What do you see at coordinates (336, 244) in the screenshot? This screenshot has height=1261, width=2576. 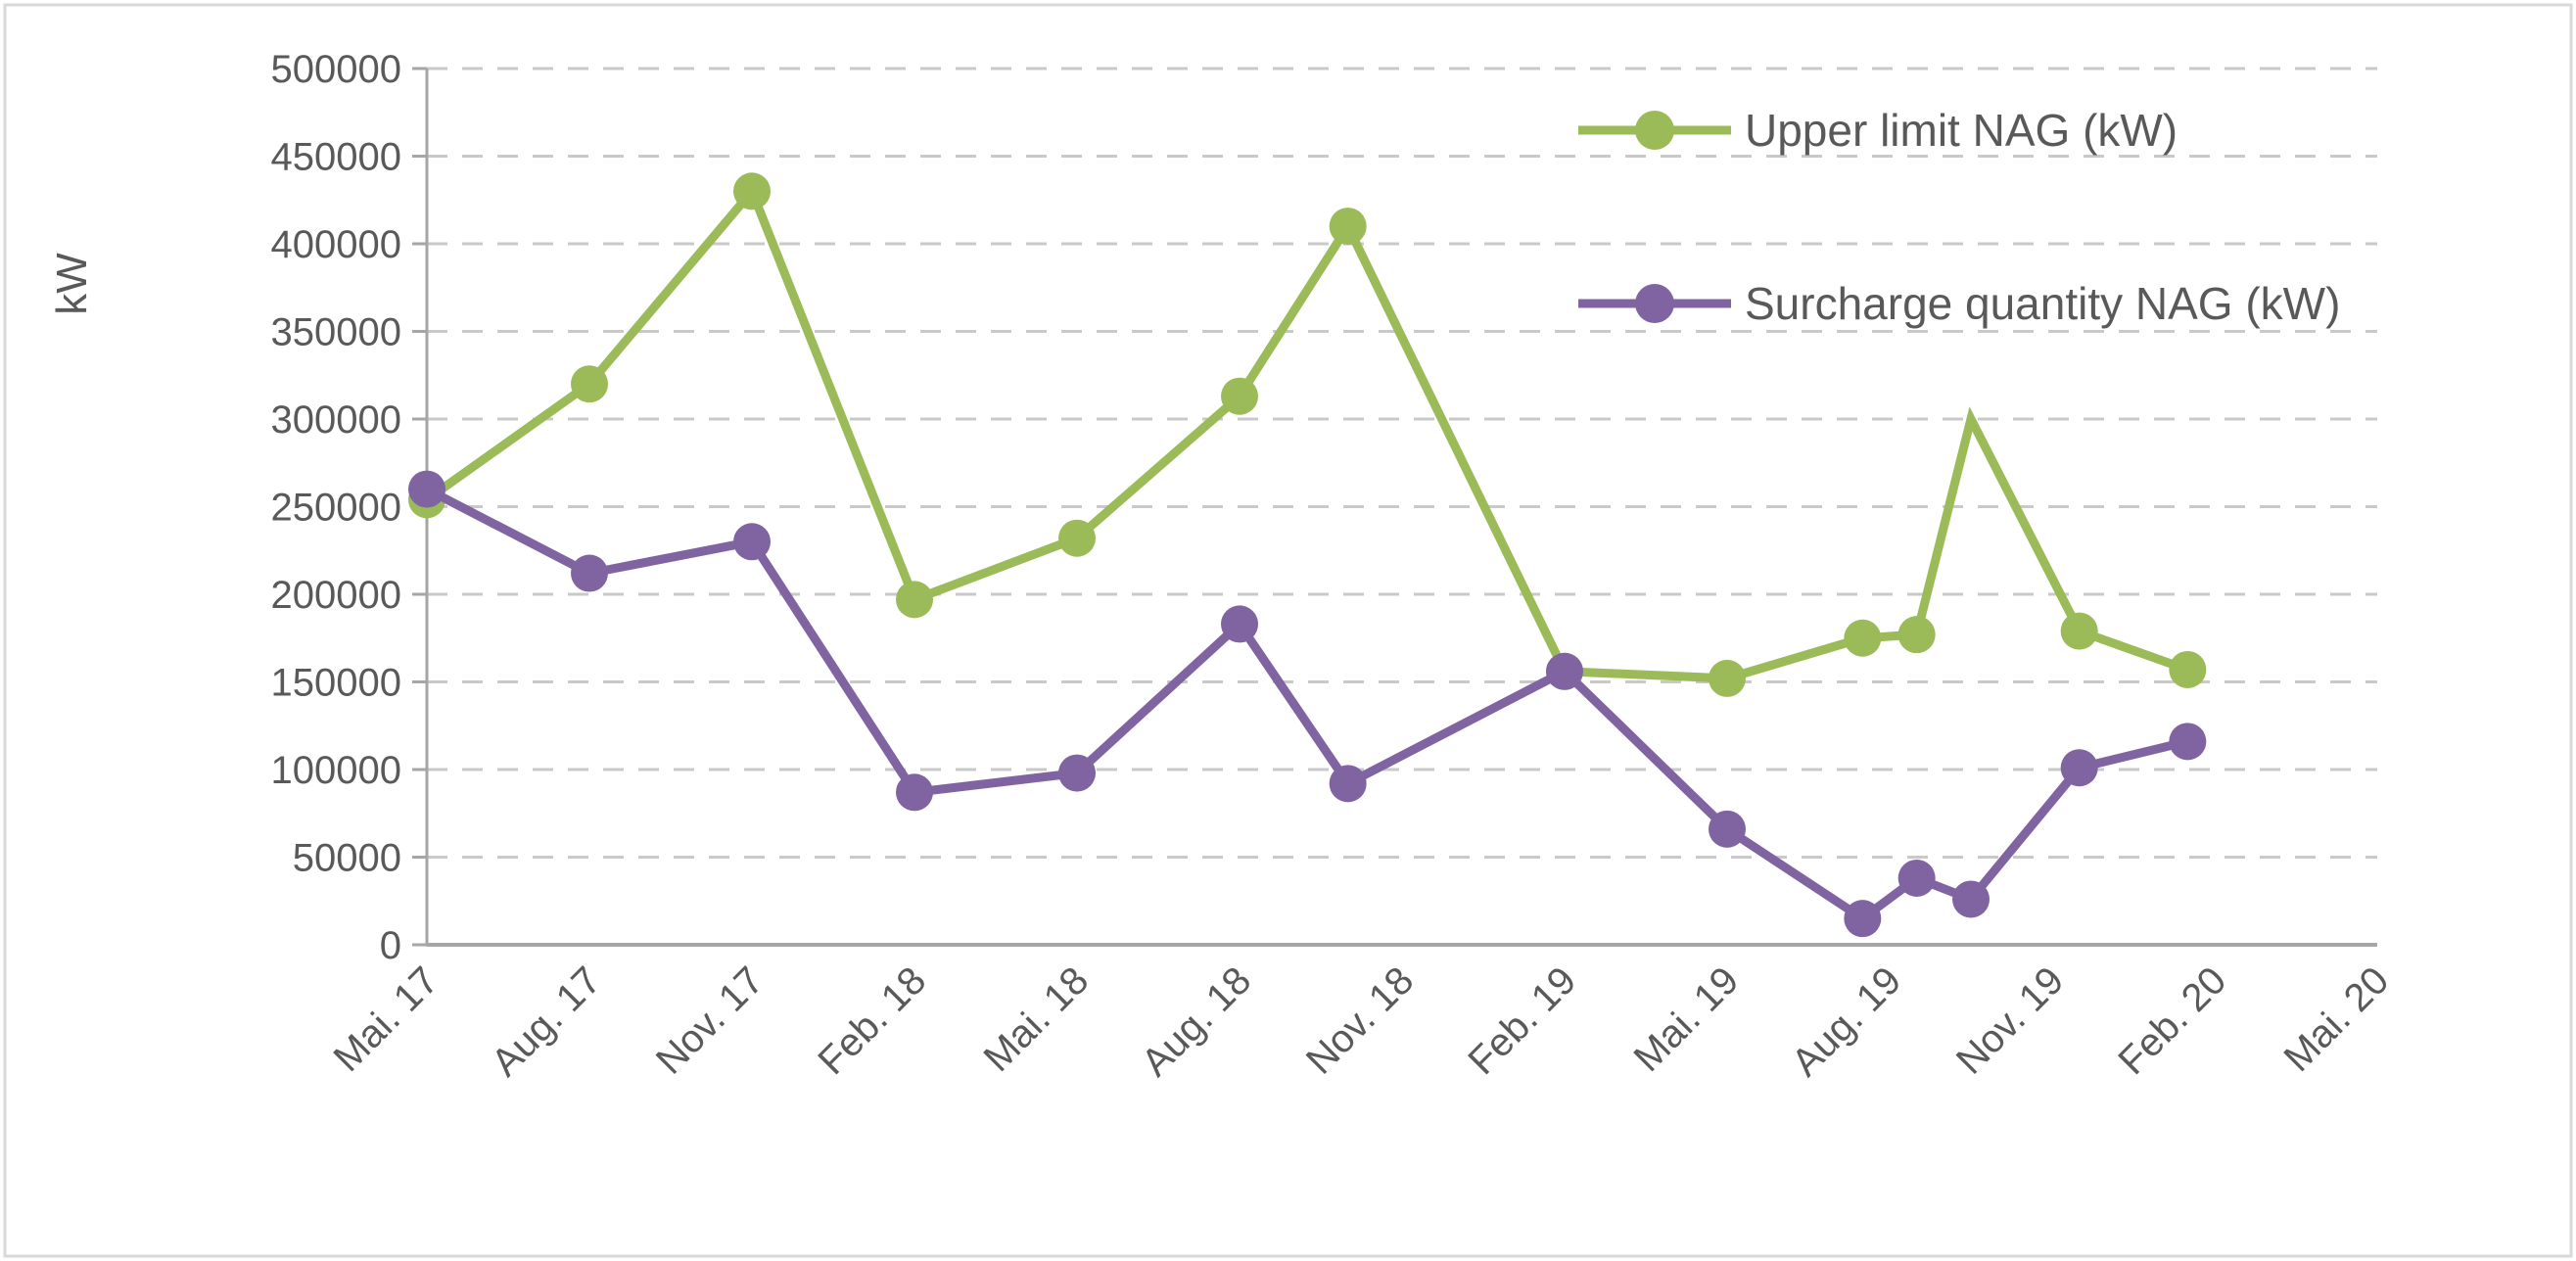 I see `y-tick-label: 400000` at bounding box center [336, 244].